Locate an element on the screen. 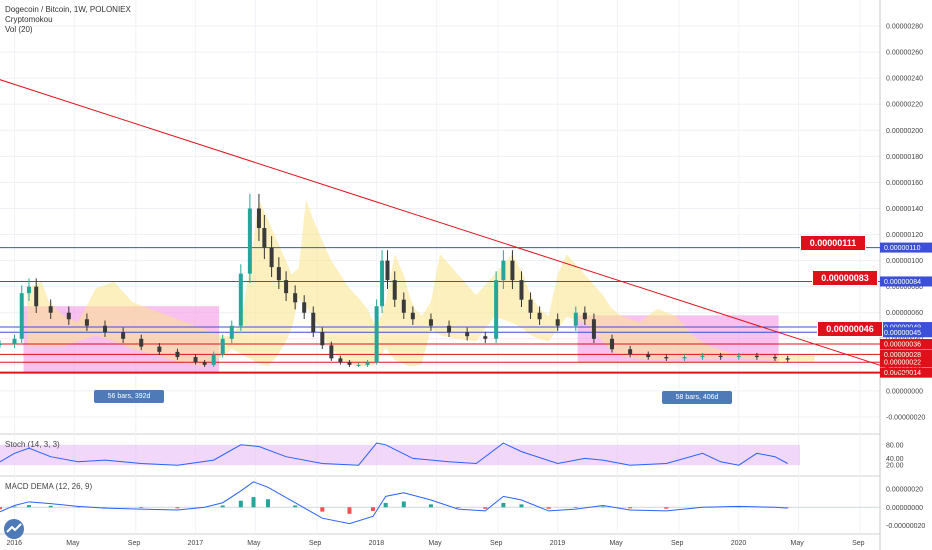 Image resolution: width=932 pixels, height=550 pixels. macd-title: MACD DEMA (12, 26, 9) is located at coordinates (48, 486).